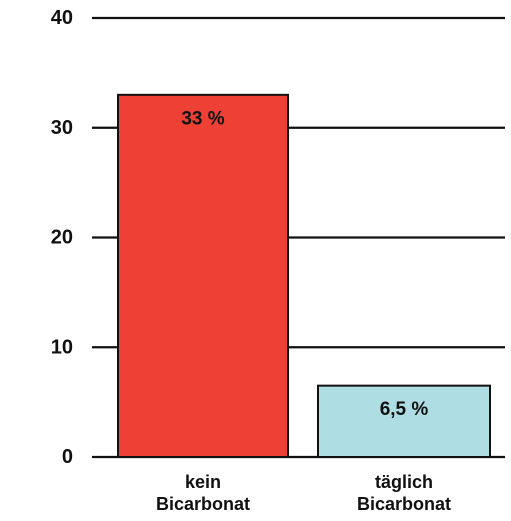 The height and width of the screenshot is (521, 511). I want to click on y-tick-label-0: 0, so click(67, 457).